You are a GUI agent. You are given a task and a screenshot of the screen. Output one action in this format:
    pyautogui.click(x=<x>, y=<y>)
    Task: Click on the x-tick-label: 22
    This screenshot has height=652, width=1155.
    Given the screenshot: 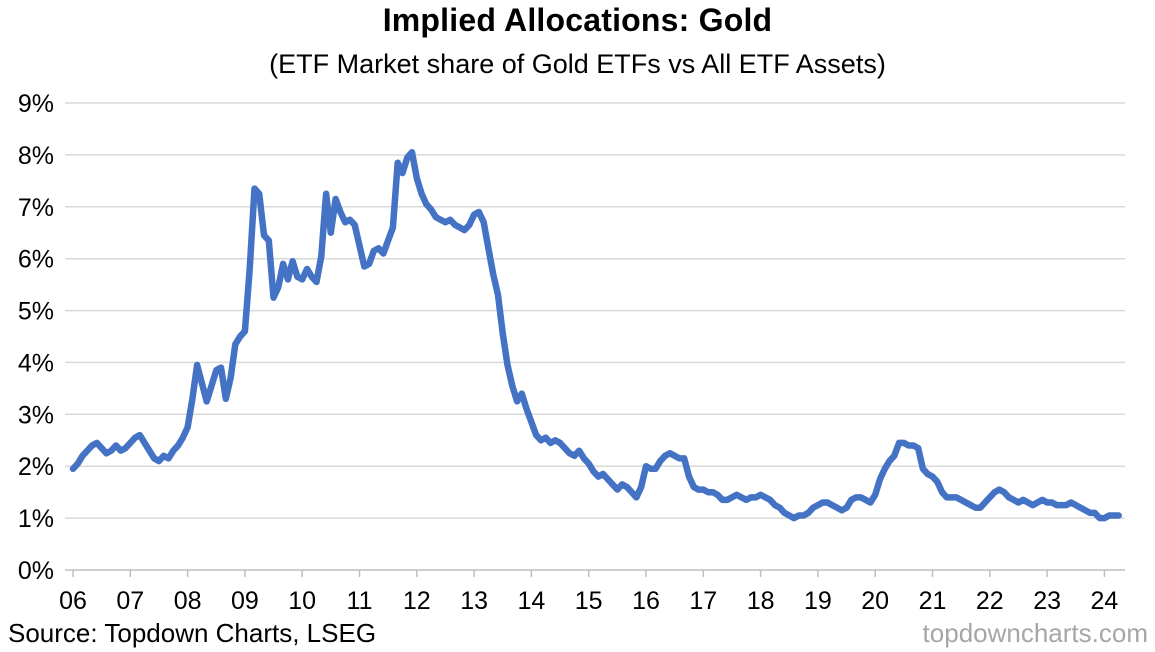 What is the action you would take?
    pyautogui.click(x=990, y=601)
    